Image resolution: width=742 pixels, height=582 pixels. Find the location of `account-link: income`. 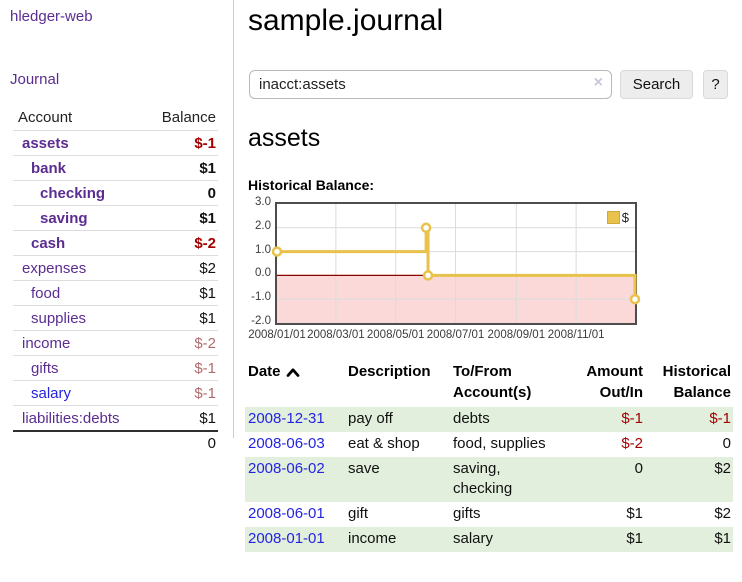

account-link: income is located at coordinates (46, 343).